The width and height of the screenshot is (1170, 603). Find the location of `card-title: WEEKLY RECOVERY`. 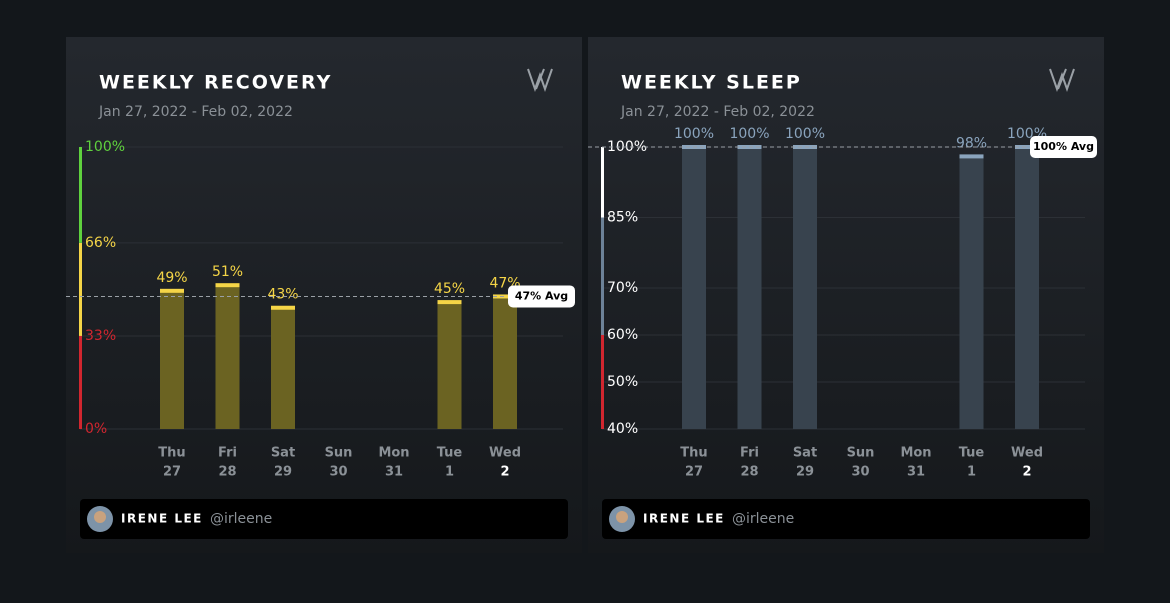

card-title: WEEKLY RECOVERY is located at coordinates (215, 83).